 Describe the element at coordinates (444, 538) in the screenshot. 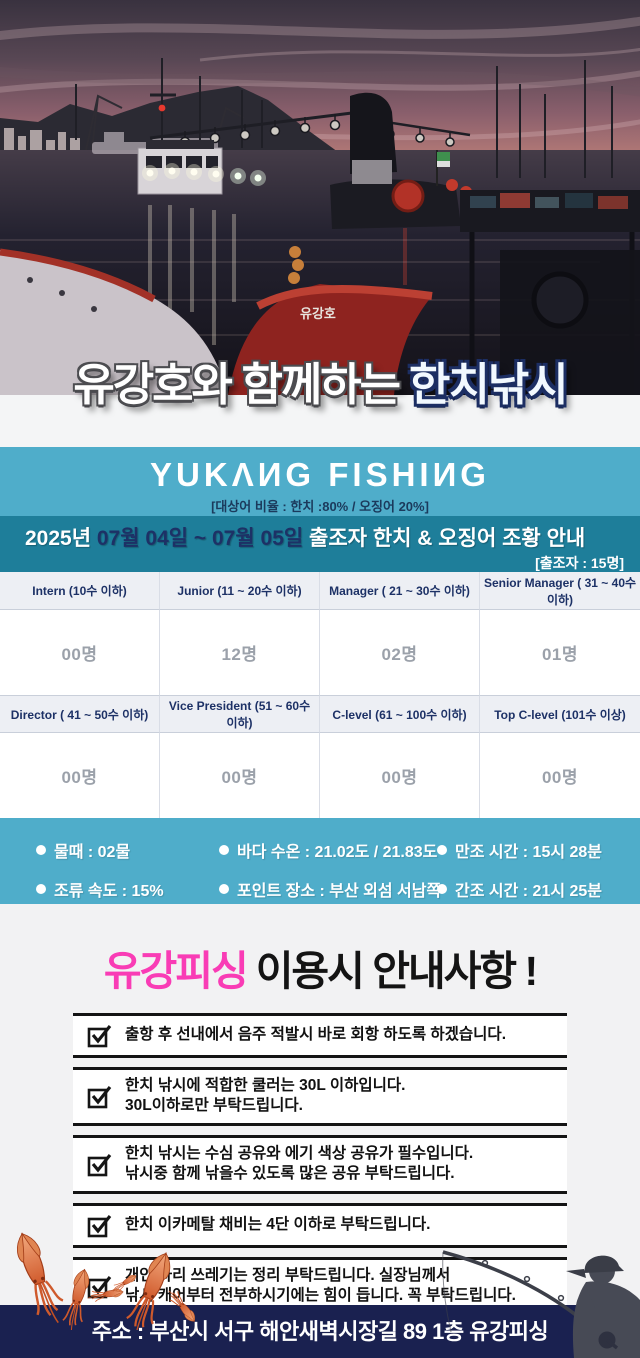

I see `schedule-caption: 출조자 한치 & 오징어 조황 안내` at that location.